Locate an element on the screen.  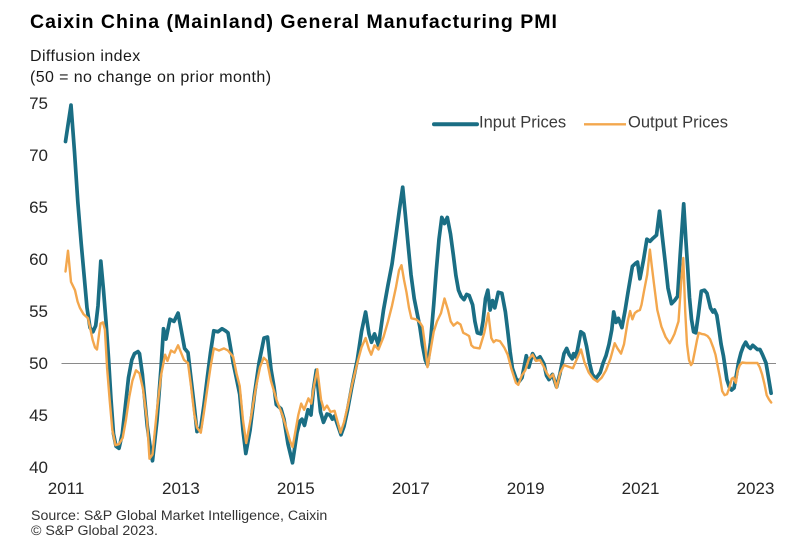
svg-text: 2011 is located at coordinates (66, 488).